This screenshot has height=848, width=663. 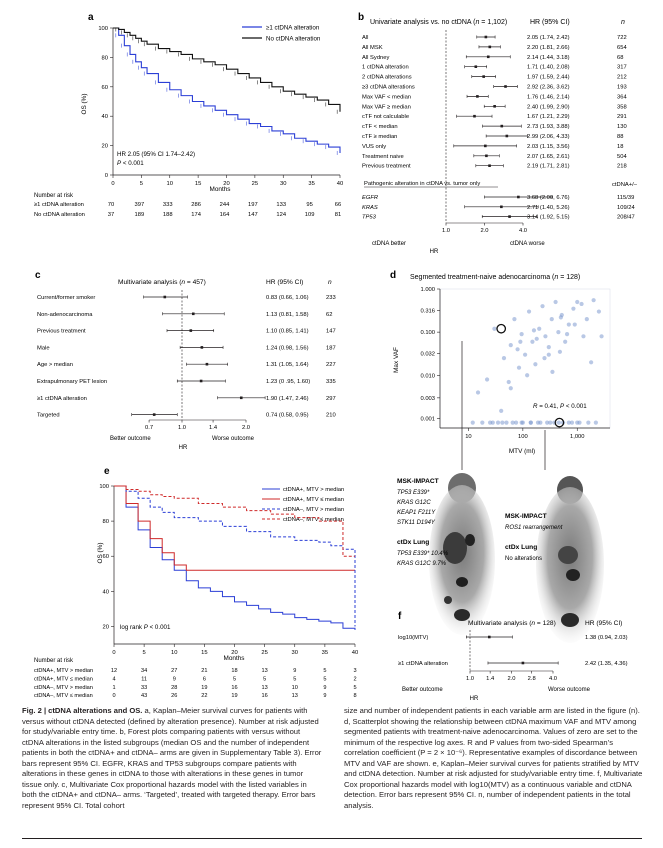 I want to click on panel-b-row-label: Max VAF ≥ median, so click(x=386, y=107).